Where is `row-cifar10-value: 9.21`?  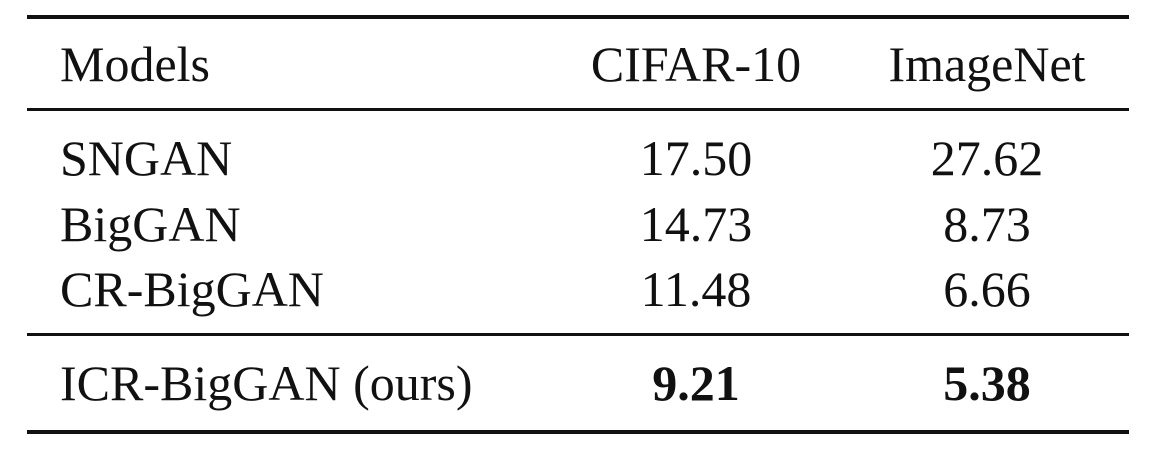 row-cifar10-value: 9.21 is located at coordinates (696, 383).